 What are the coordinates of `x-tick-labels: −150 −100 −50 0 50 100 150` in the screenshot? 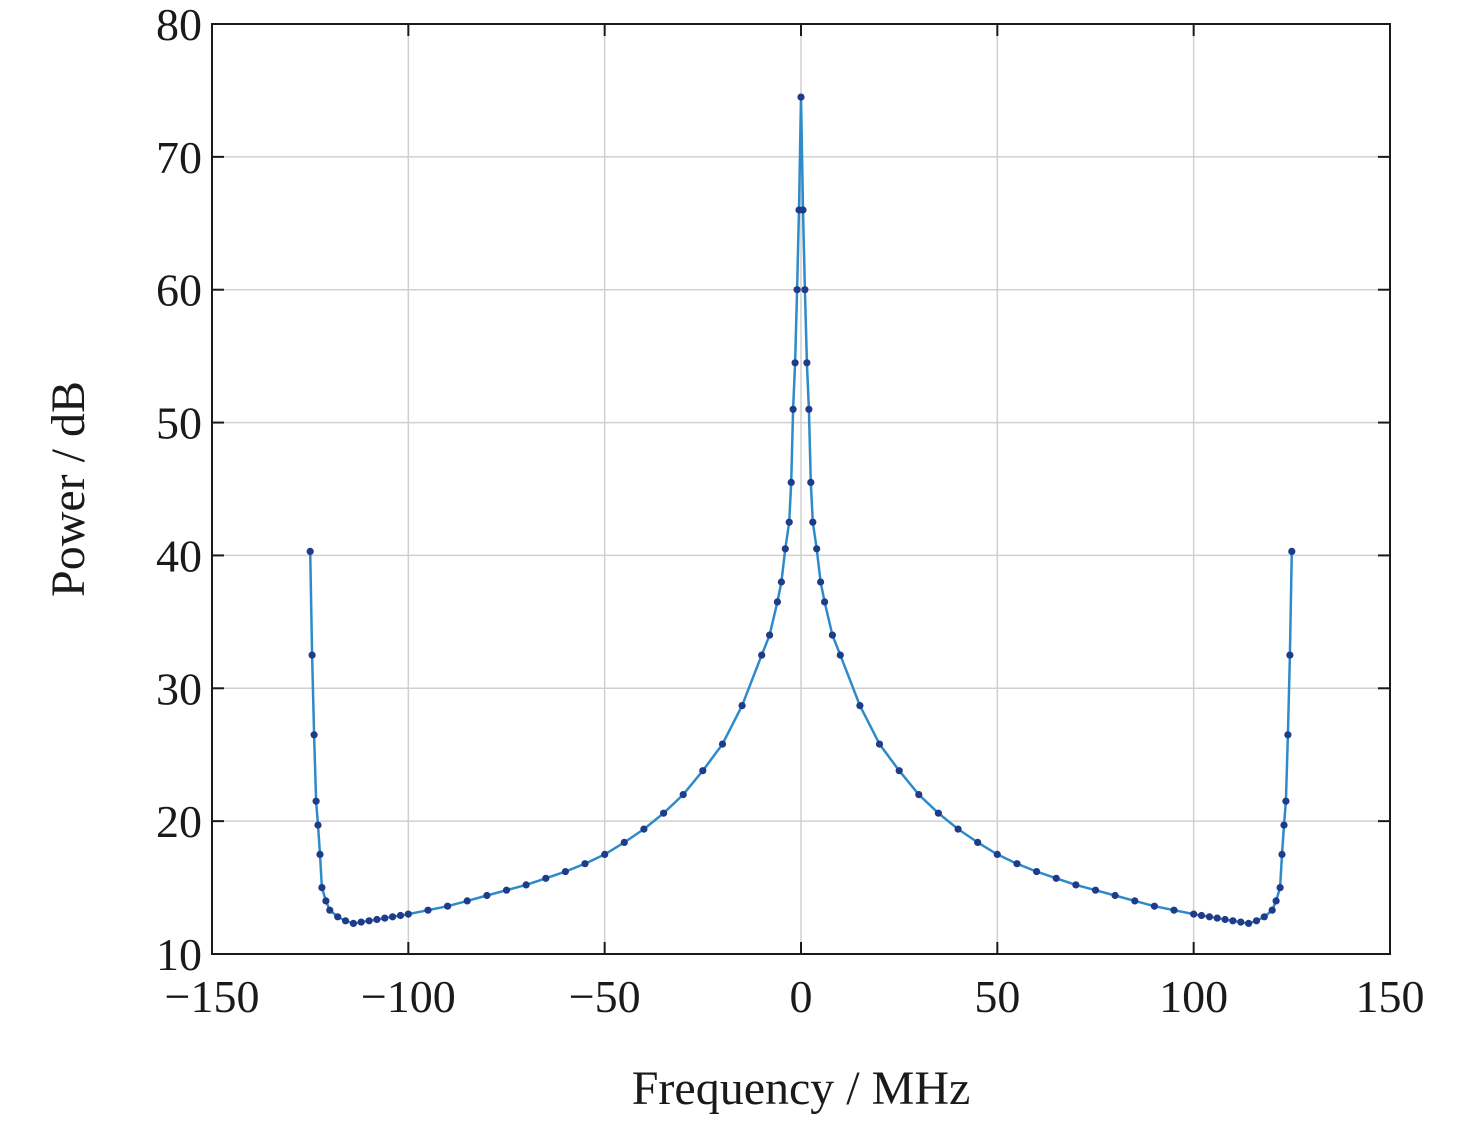 It's located at (795, 996).